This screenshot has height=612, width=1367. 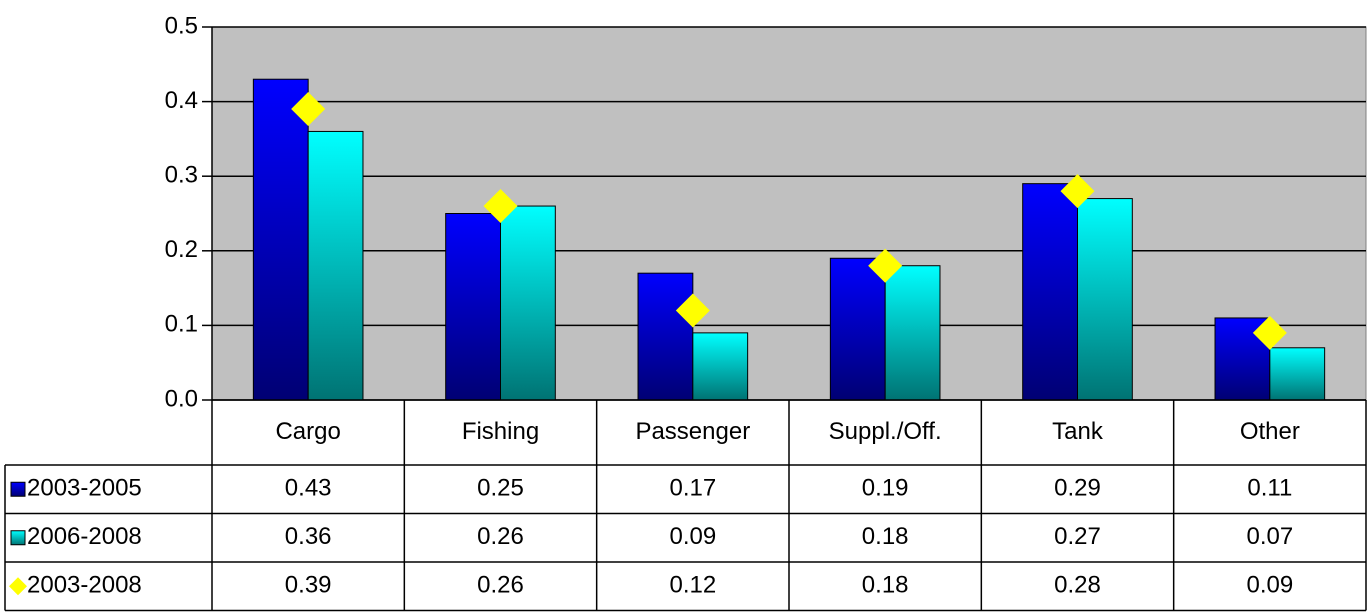 I want to click on y-tick-label: 0.4, so click(x=181, y=100).